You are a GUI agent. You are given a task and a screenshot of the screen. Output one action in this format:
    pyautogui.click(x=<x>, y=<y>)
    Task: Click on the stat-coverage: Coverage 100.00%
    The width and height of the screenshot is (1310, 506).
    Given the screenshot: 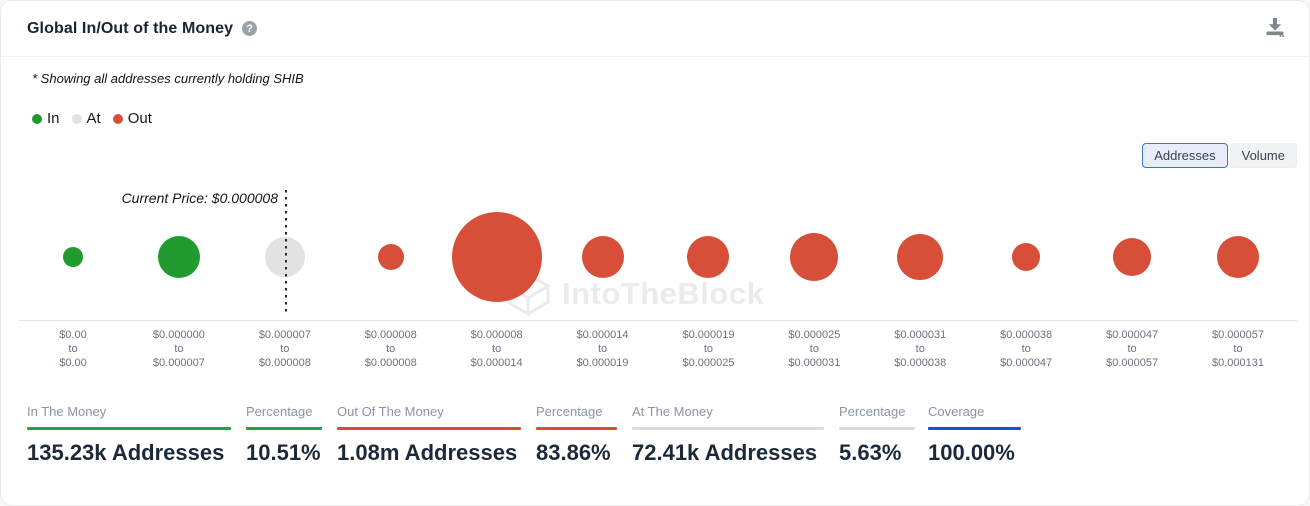 What is the action you would take?
    pyautogui.click(x=974, y=435)
    